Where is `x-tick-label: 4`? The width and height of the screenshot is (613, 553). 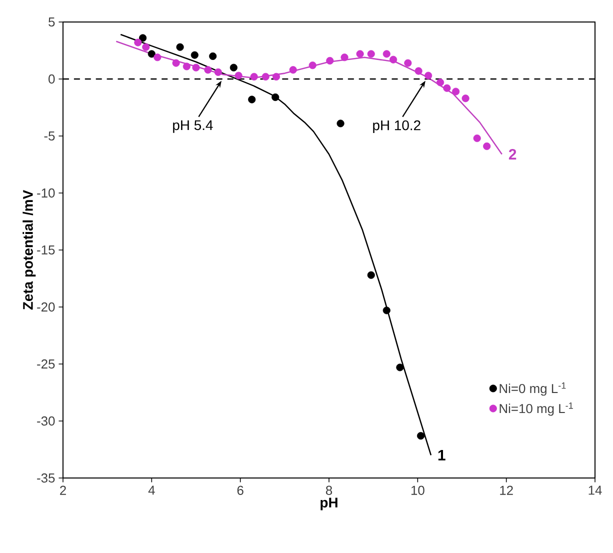 x-tick-label: 4 is located at coordinates (151, 490).